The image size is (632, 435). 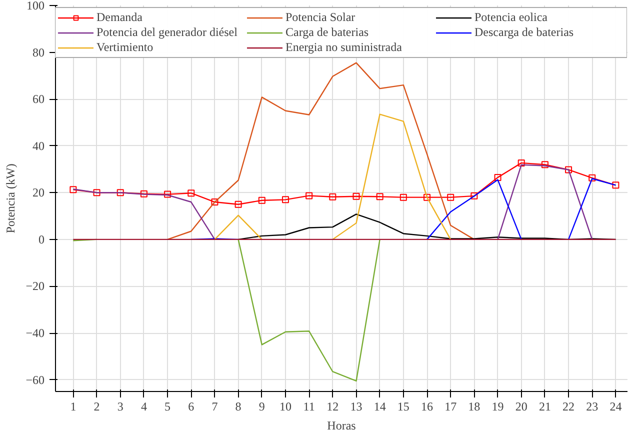 What do you see at coordinates (498, 407) in the screenshot?
I see `x-tick-label: 19` at bounding box center [498, 407].